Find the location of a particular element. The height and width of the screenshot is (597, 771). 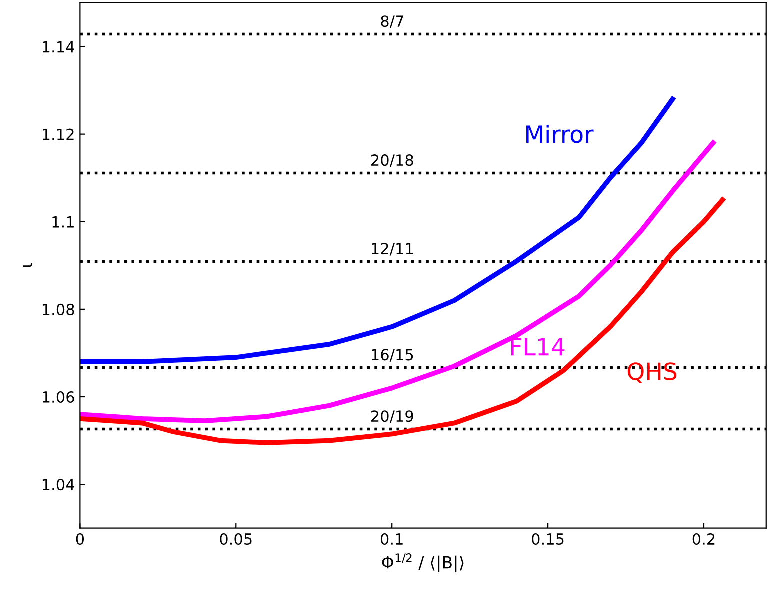

y-tick-label: 1.12 is located at coordinates (58, 134).